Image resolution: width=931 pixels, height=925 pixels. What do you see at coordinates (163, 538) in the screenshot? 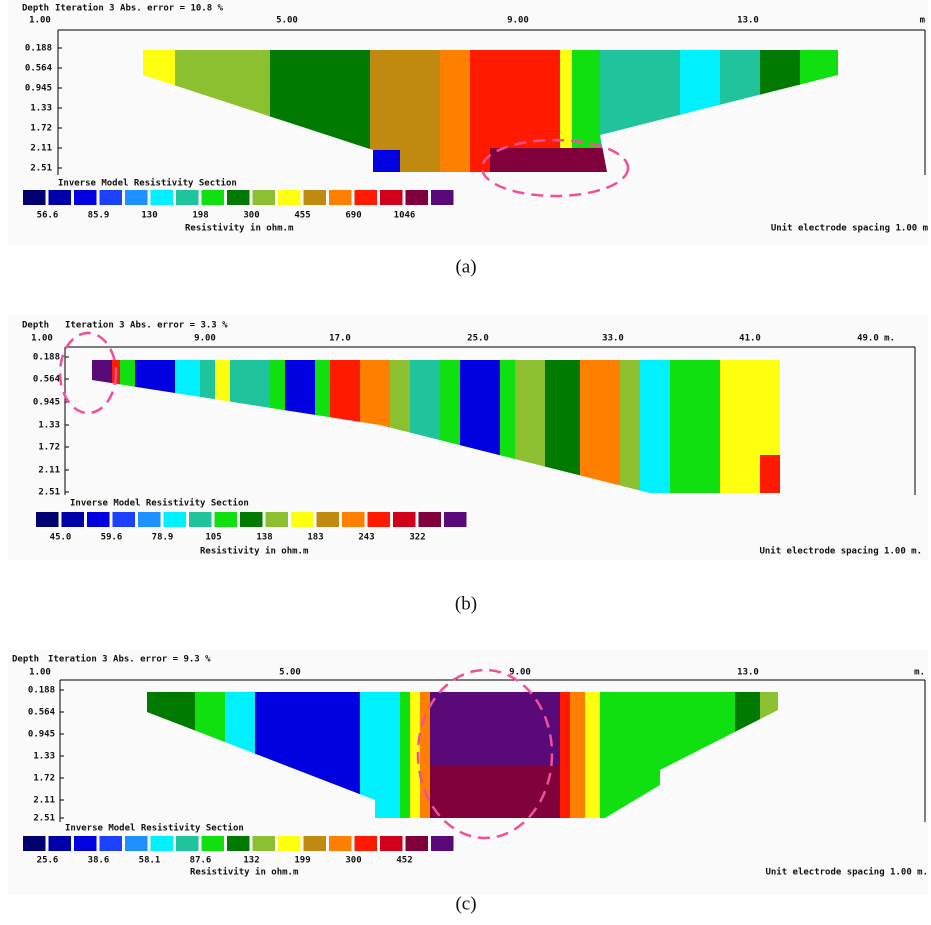
I see `legend-value: 78.9` at bounding box center [163, 538].